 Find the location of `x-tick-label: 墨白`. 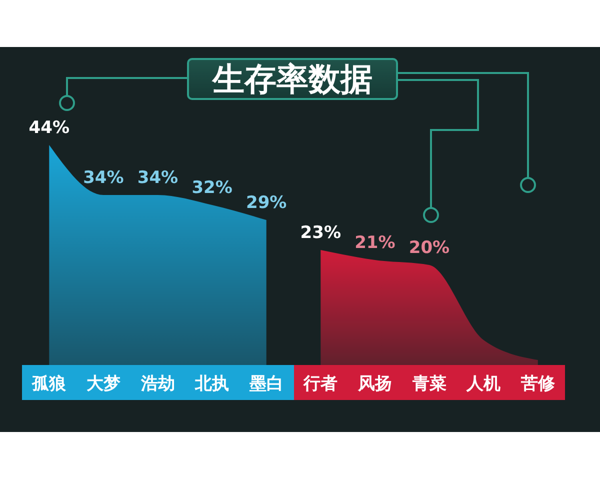

x-tick-label: 墨白 is located at coordinates (266, 384).